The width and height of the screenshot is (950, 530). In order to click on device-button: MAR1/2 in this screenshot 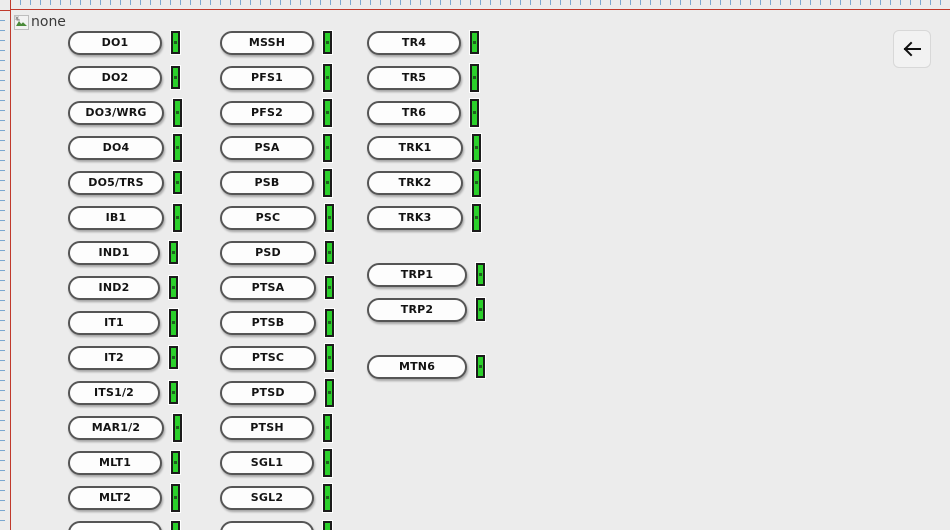, I will do `click(116, 427)`.